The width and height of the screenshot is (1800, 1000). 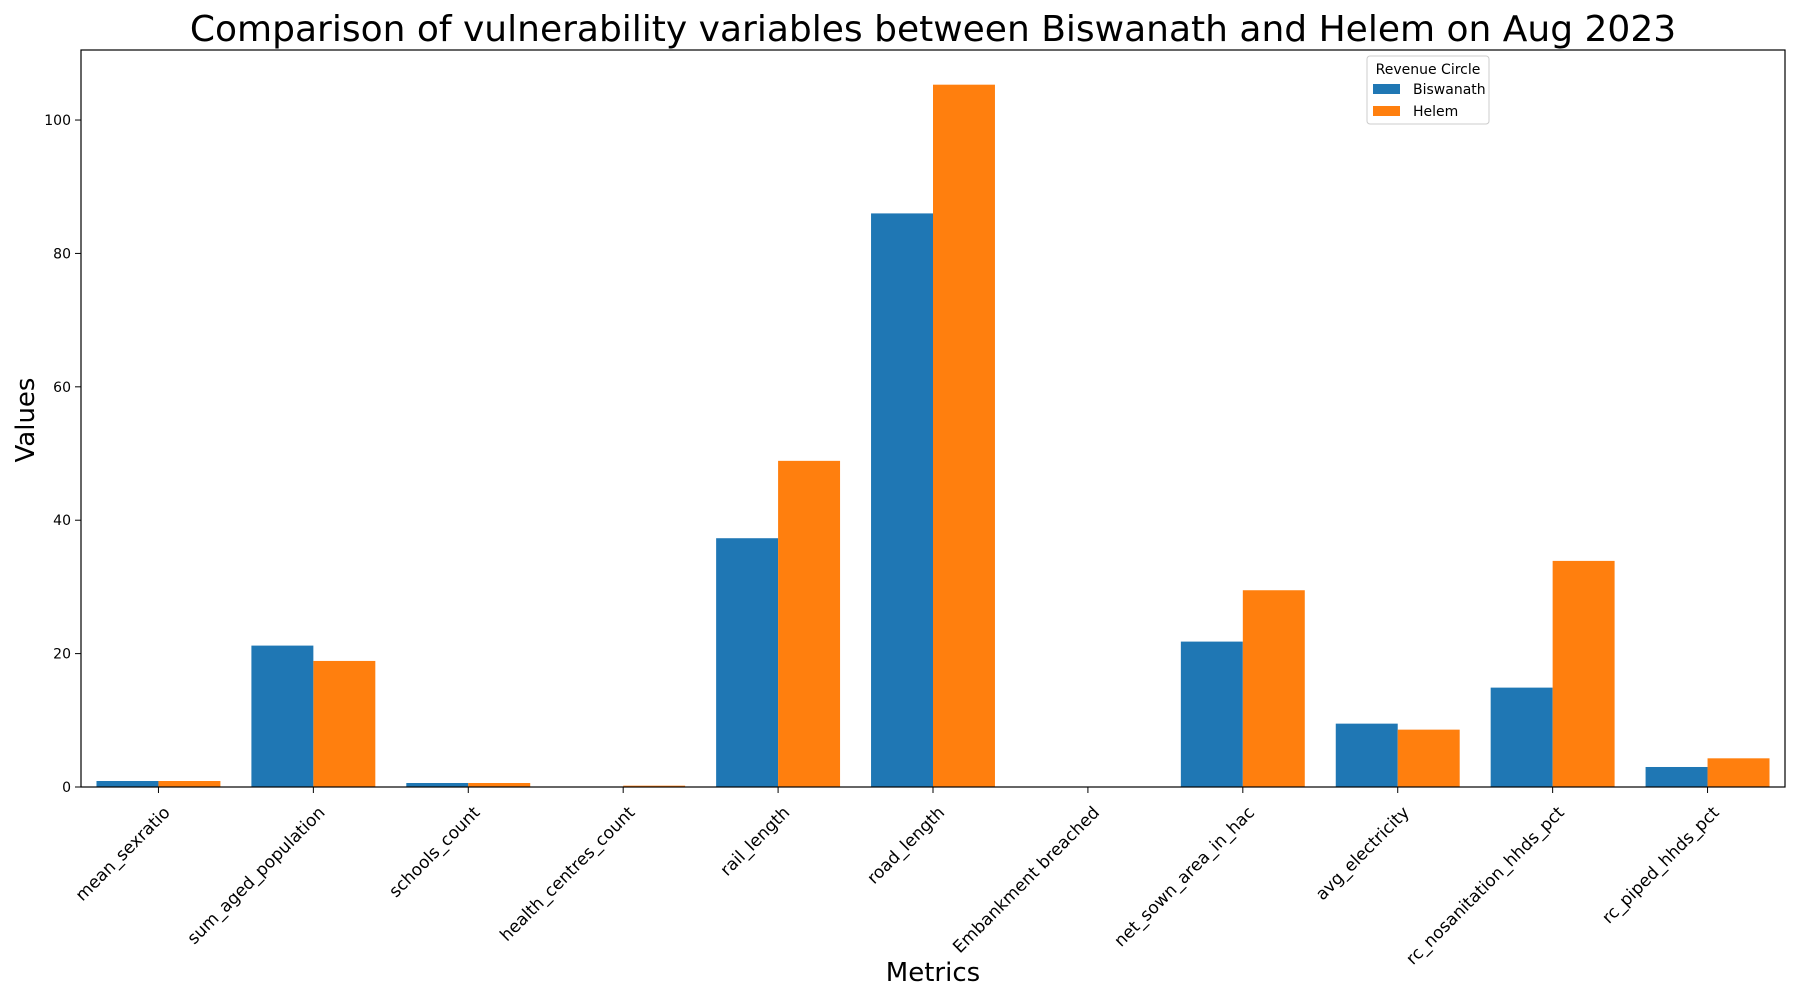 What do you see at coordinates (755, 841) in the screenshot?
I see `x-tick-label: rail_length` at bounding box center [755, 841].